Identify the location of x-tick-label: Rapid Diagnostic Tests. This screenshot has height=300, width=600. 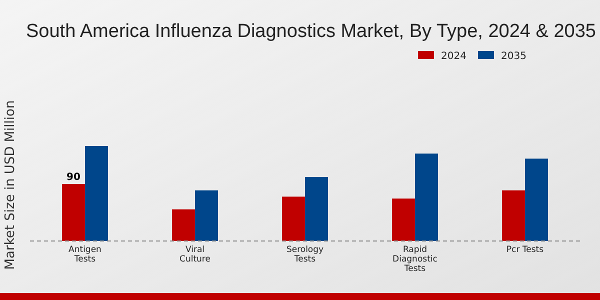
(415, 259).